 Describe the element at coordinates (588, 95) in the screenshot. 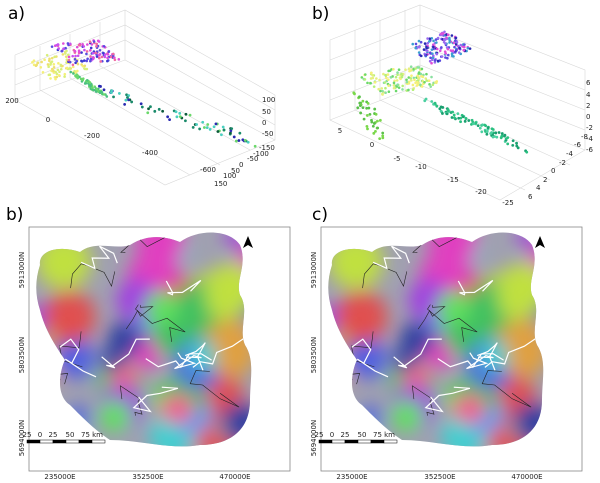

I see `z-tick-label: 4` at that location.